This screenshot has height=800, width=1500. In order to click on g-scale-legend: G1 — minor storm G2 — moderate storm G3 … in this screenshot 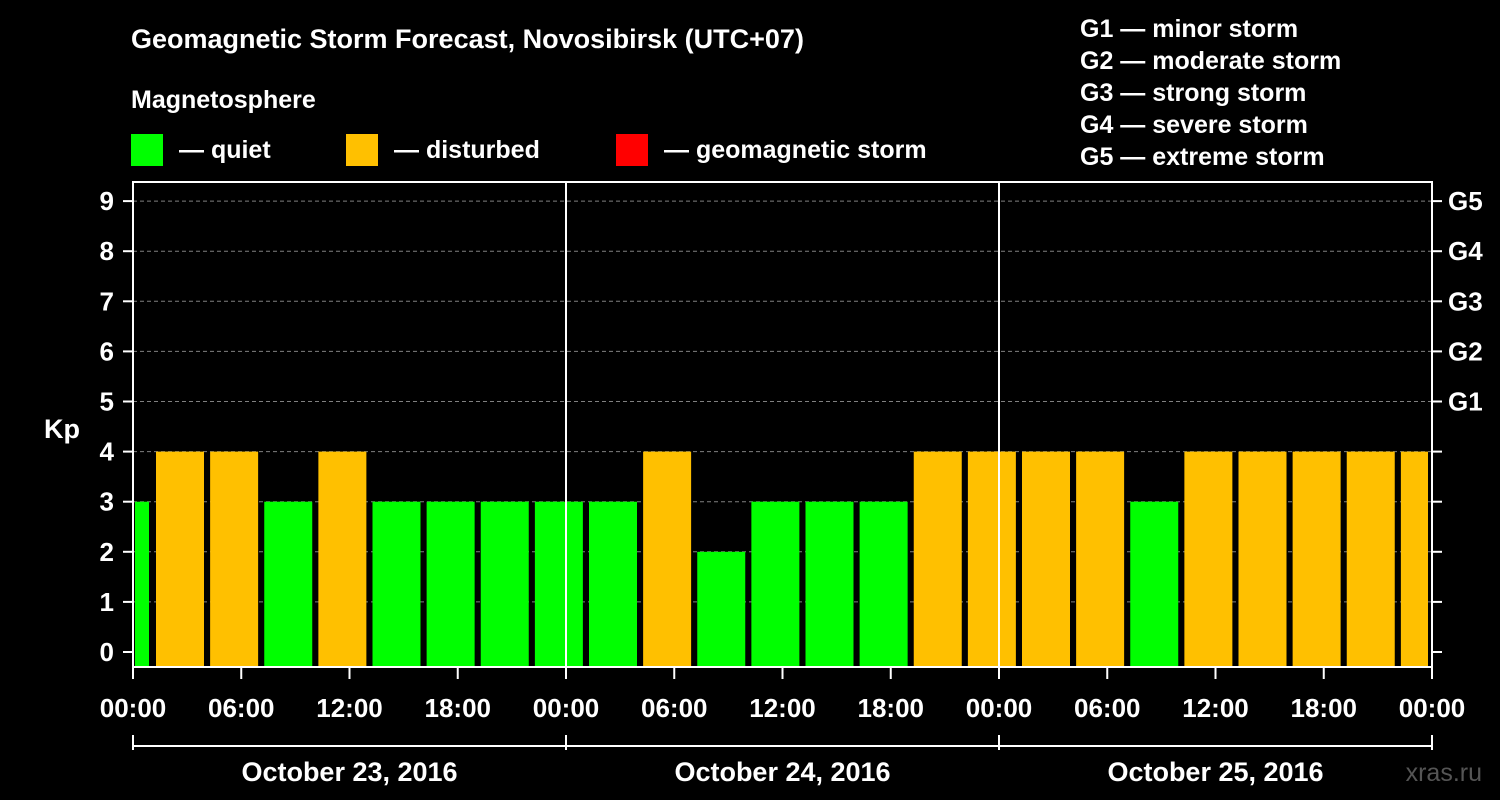, I will do `click(1210, 93)`.